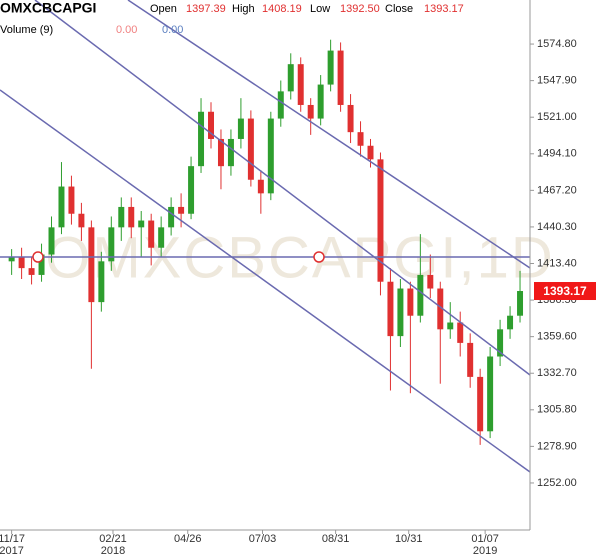 This screenshot has width=600, height=558. I want to click on x-tick-label: 07/03, so click(263, 539).